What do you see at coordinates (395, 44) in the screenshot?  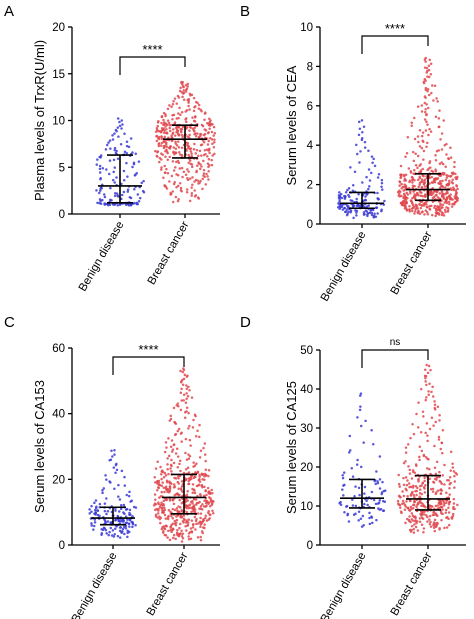 I see `bracket-line` at bounding box center [395, 44].